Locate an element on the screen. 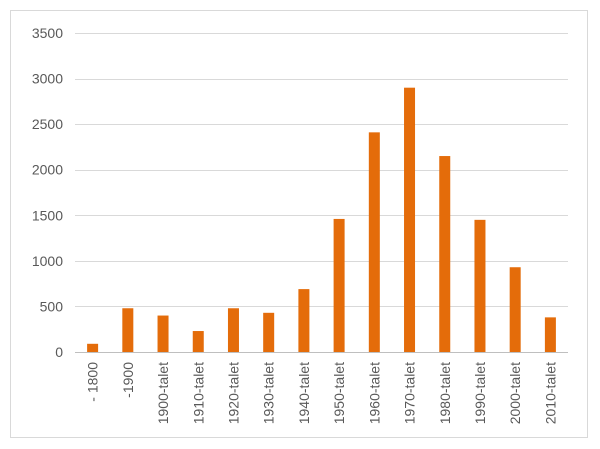  y-tick-label: 2500 is located at coordinates (47, 124).